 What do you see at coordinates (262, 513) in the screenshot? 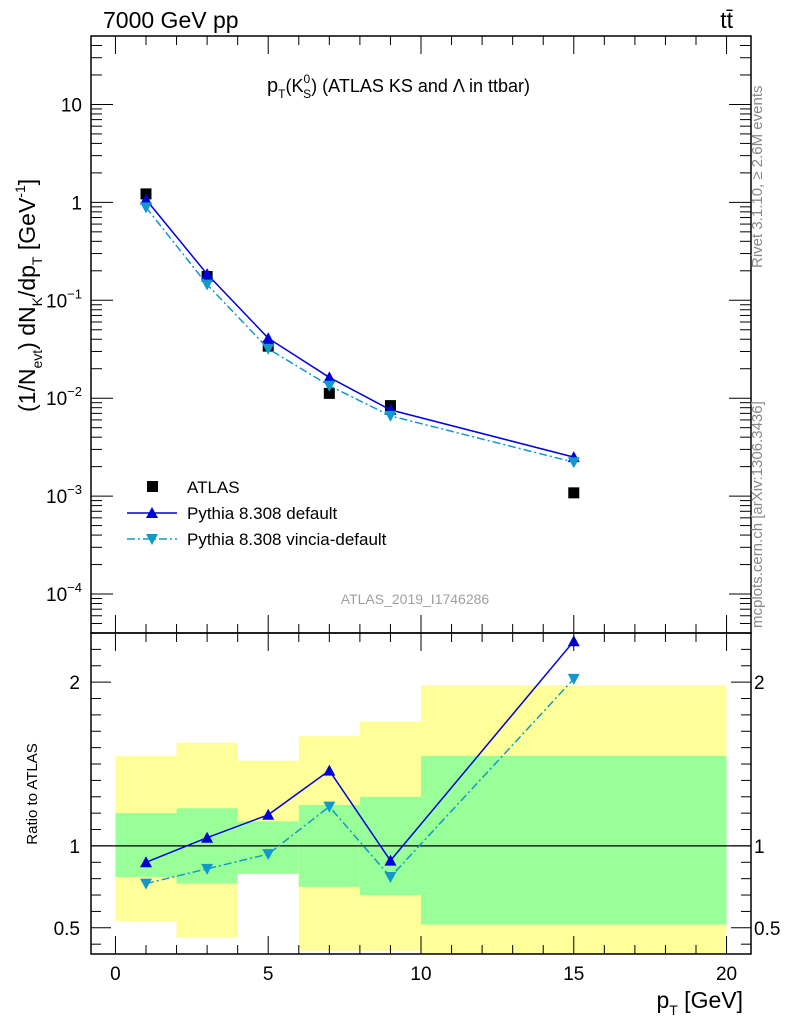
I see `legend-label-pythia-default: Pythia 8.308 default` at bounding box center [262, 513].